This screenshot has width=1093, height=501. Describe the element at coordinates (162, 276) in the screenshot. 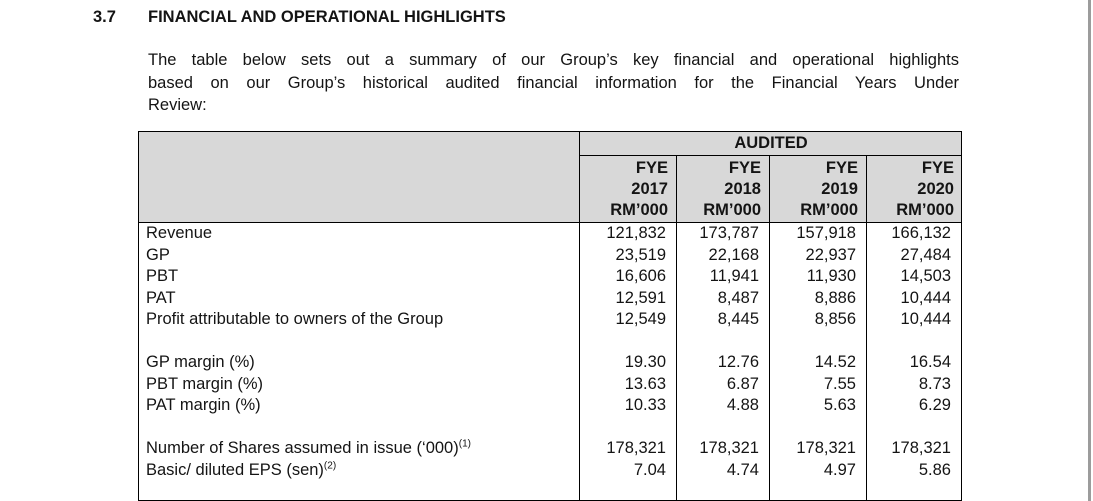

I see `row-label-text: PBT` at that location.